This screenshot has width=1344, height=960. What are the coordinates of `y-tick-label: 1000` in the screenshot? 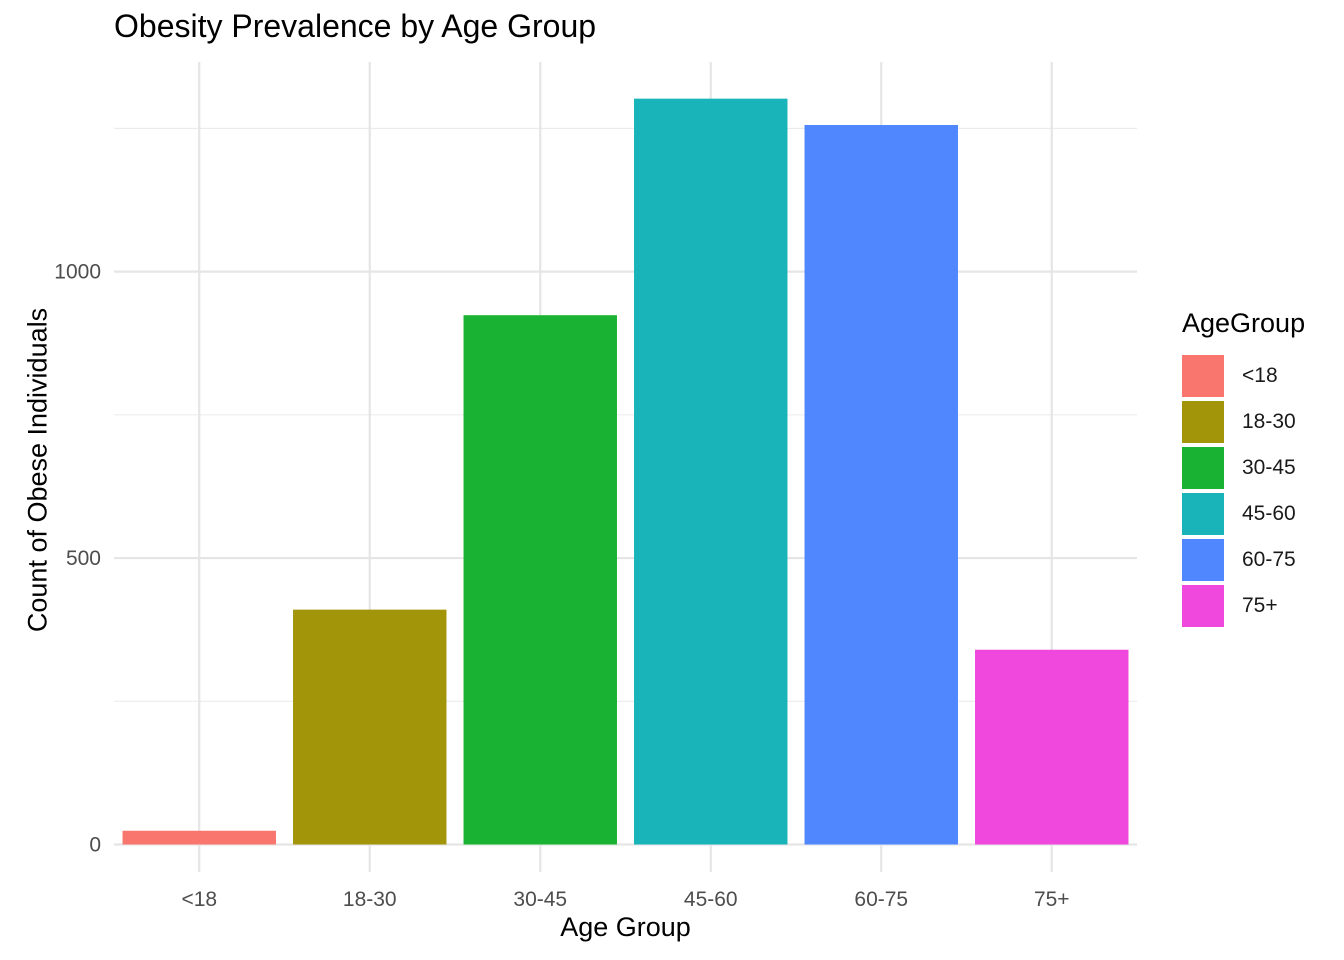 It's located at (77, 272).